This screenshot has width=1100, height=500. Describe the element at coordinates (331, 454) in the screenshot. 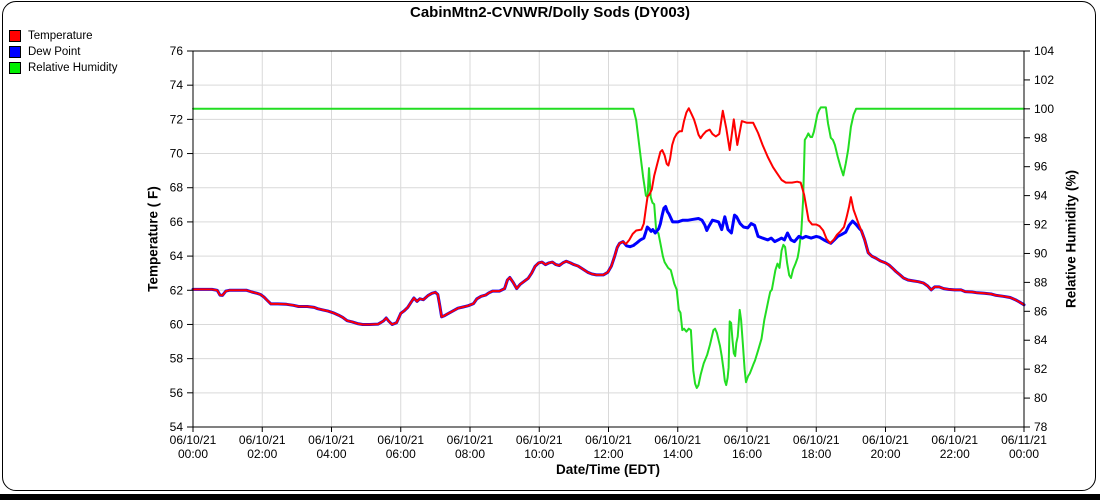

I see `x-tick-time: 04:00` at that location.